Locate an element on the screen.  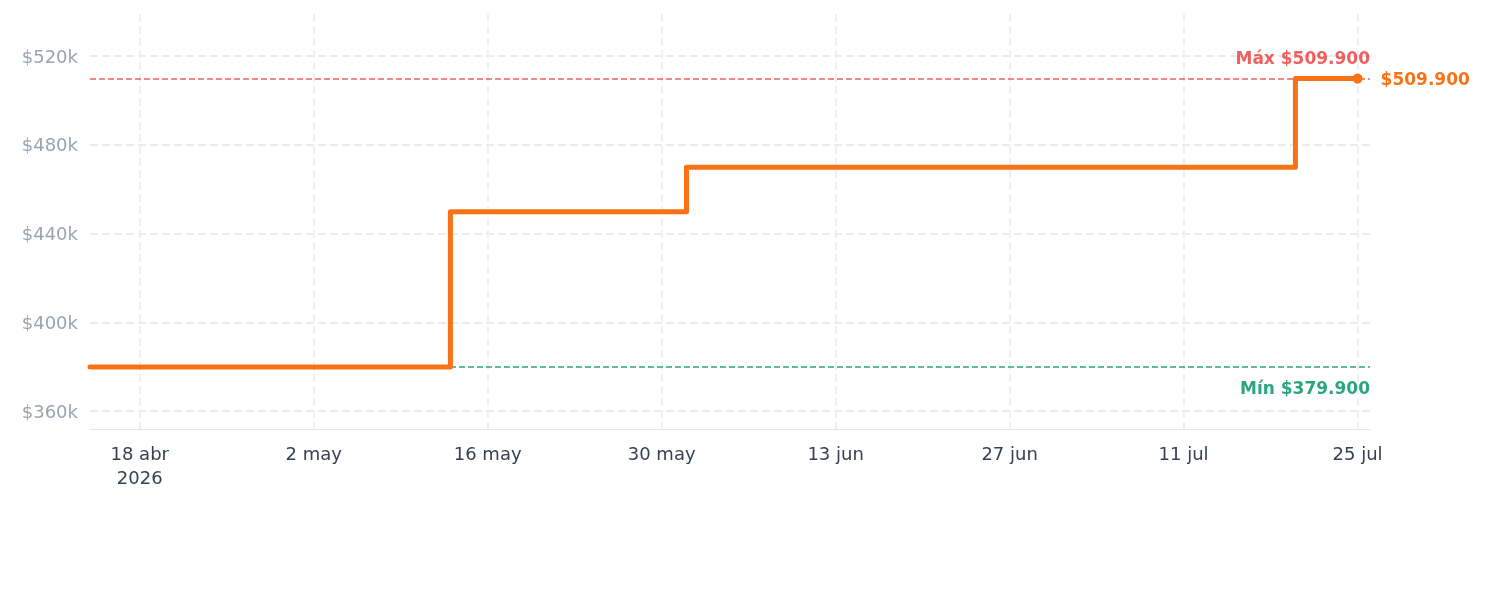
y-tick-label: $400k is located at coordinates (50, 322).